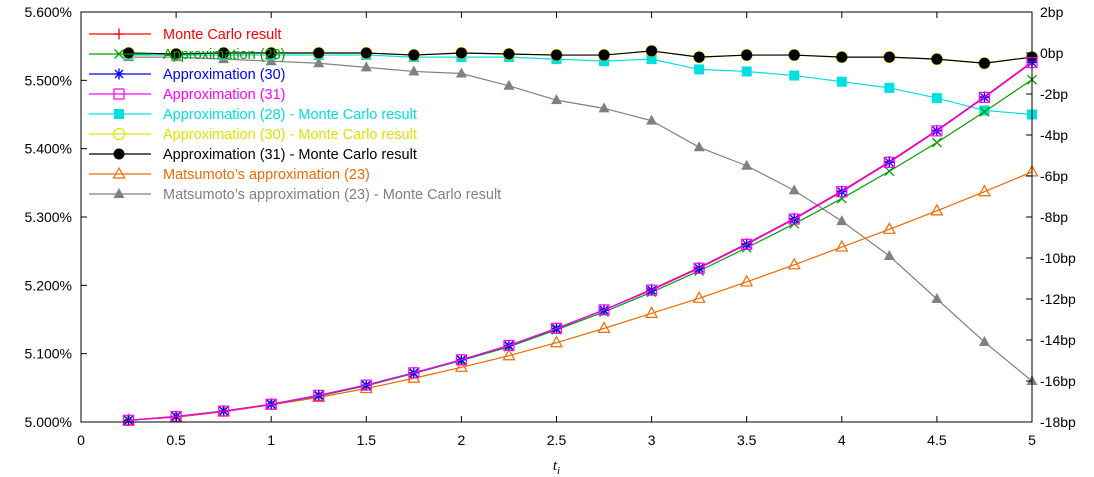  What do you see at coordinates (652, 440) in the screenshot?
I see `x-tick-label: 3` at bounding box center [652, 440].